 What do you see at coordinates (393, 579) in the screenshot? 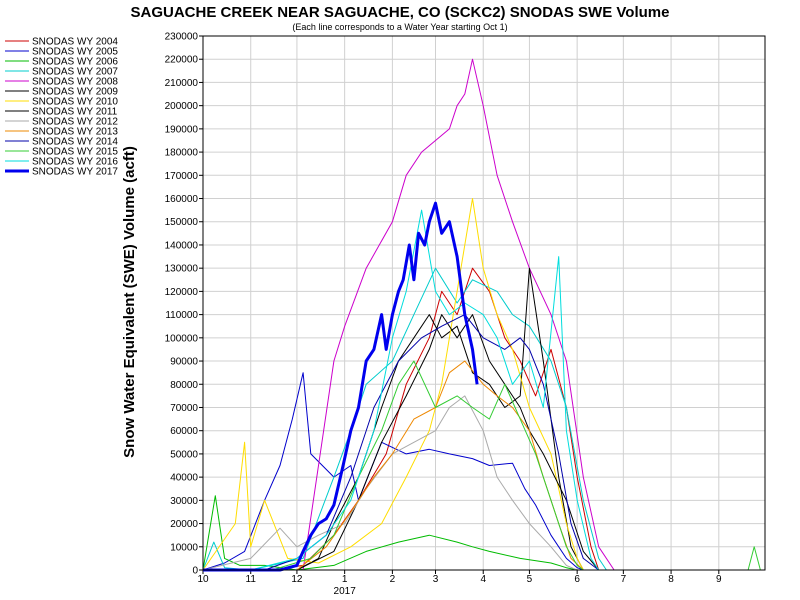
I see `x-tick-label: 2` at bounding box center [393, 579].